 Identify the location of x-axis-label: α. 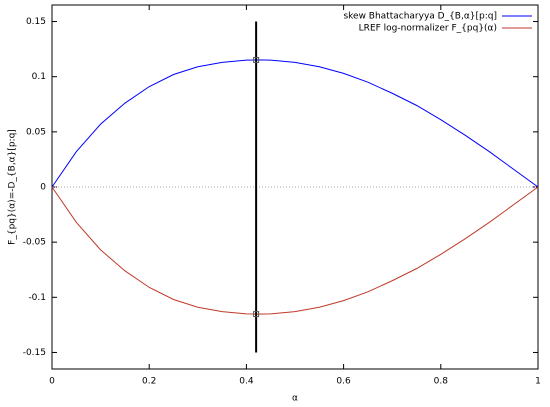
(295, 399).